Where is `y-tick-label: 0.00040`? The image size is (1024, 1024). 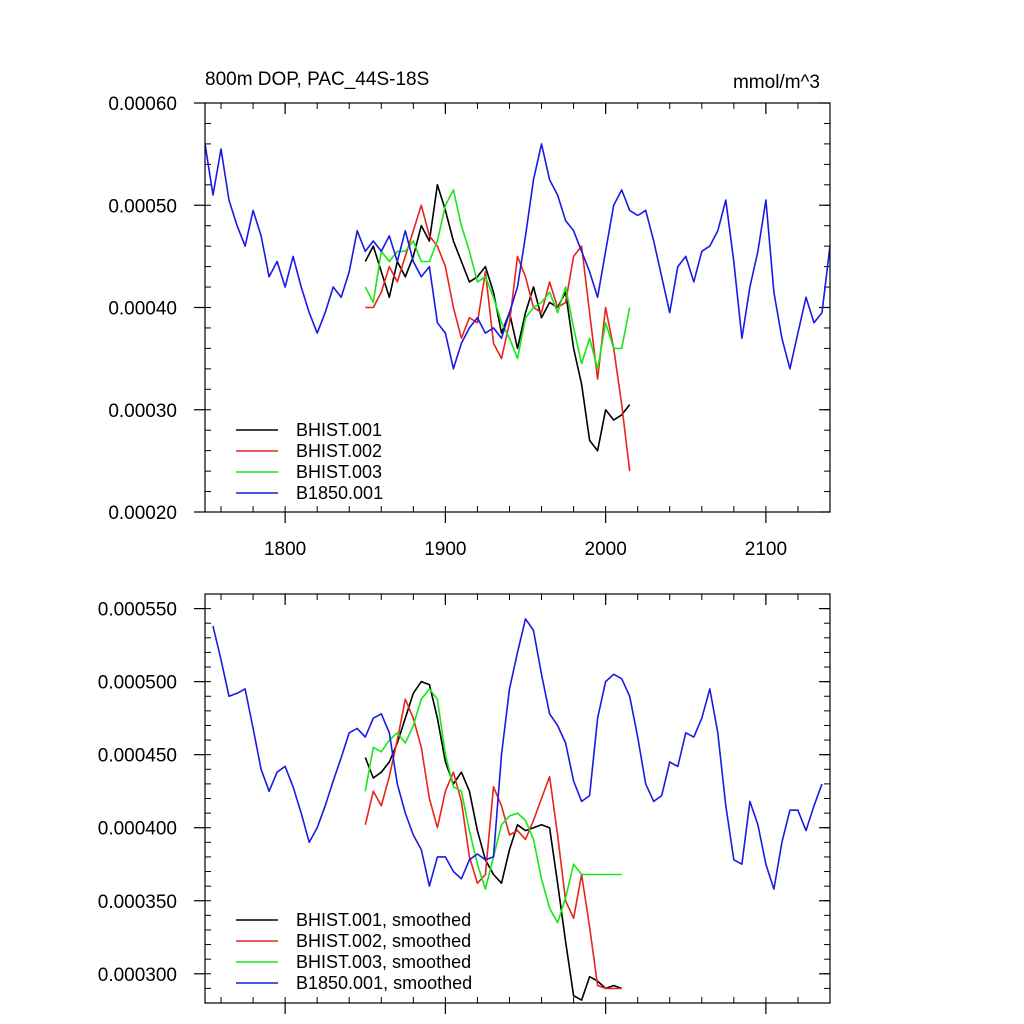 y-tick-label: 0.00040 is located at coordinates (142, 309).